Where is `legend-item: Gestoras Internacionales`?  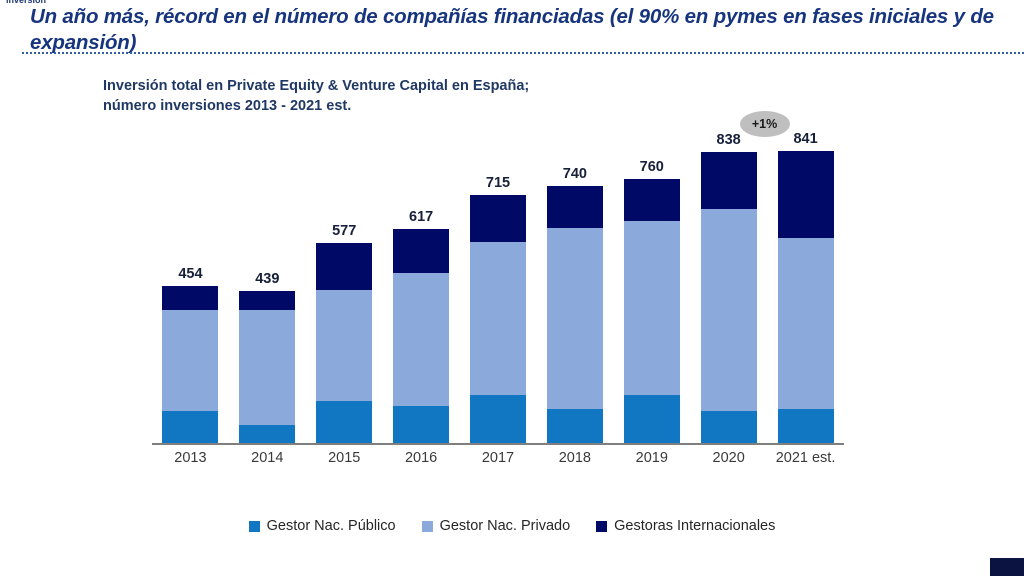 legend-item: Gestoras Internacionales is located at coordinates (685, 526).